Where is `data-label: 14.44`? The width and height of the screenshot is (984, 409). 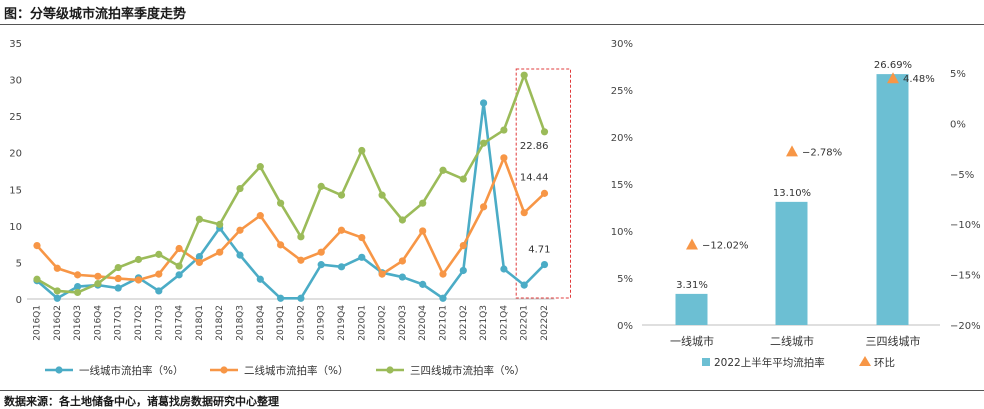
data-label: 14.44 is located at coordinates (534, 177).